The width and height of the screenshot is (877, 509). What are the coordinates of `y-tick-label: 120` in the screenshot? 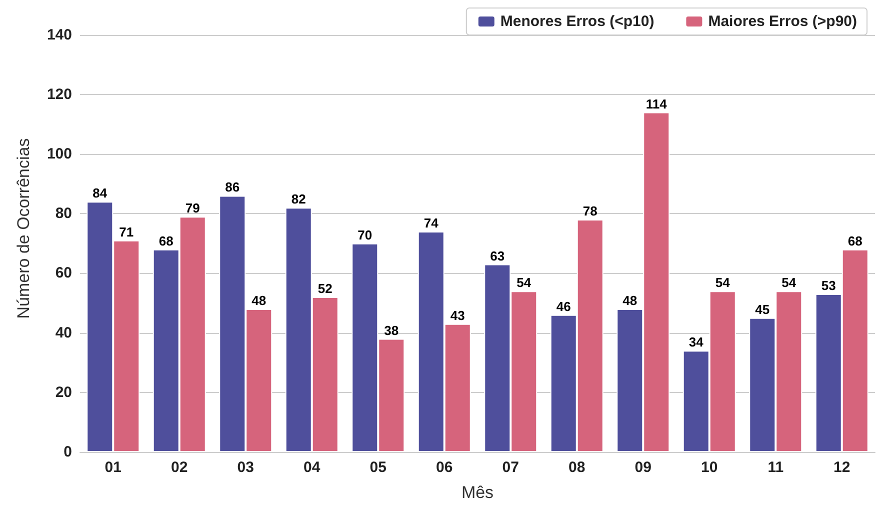 It's located at (59, 94).